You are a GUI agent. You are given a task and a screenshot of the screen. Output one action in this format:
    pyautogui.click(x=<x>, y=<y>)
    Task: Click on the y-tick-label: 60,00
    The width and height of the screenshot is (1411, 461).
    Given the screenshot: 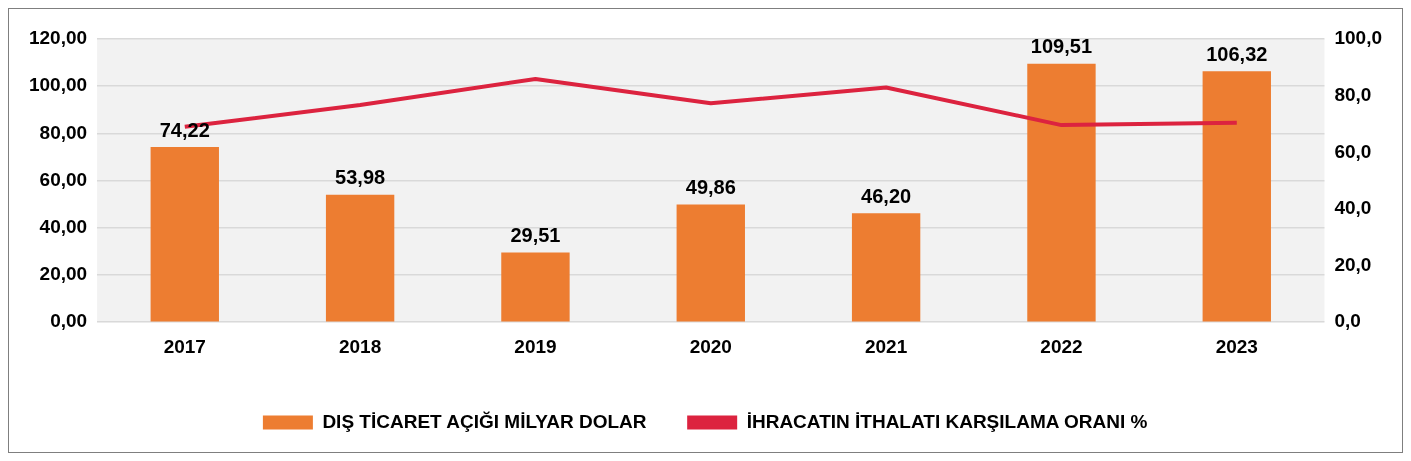 What is the action you would take?
    pyautogui.click(x=63, y=179)
    